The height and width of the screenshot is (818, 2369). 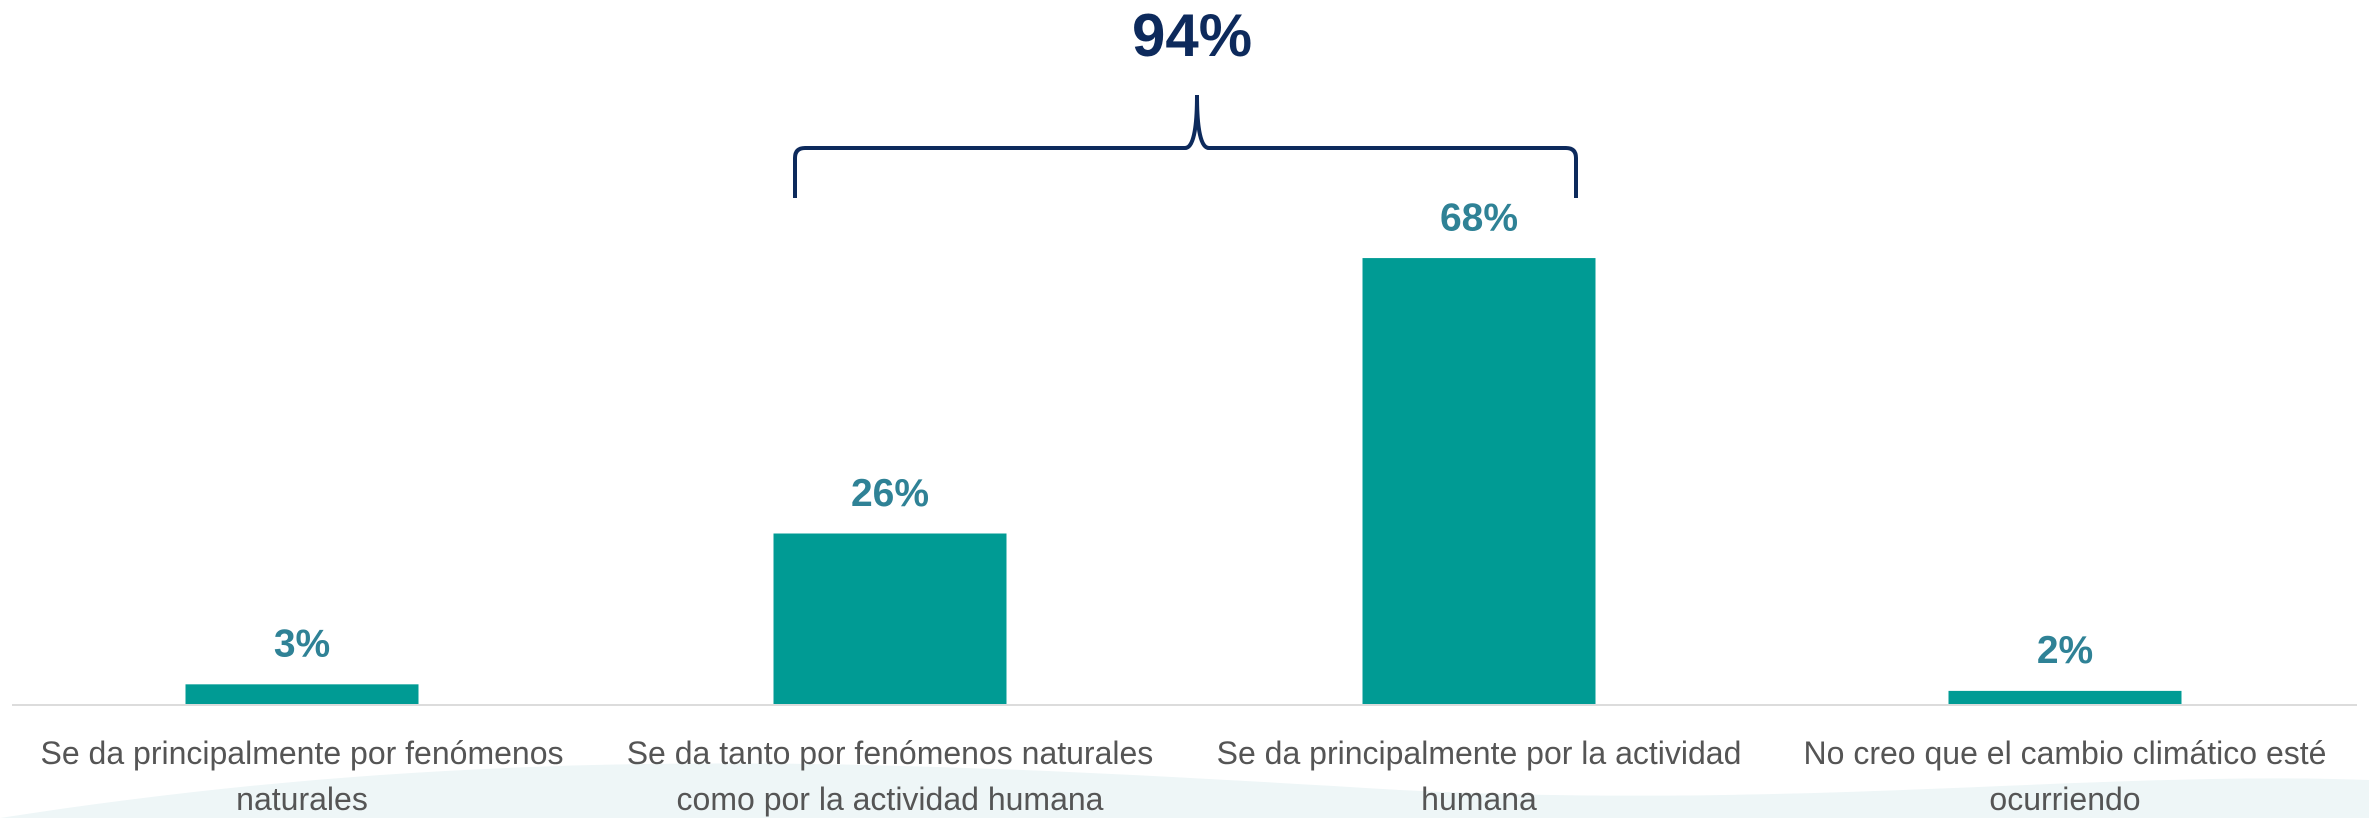 I want to click on value-label: 3%, so click(x=302, y=644).